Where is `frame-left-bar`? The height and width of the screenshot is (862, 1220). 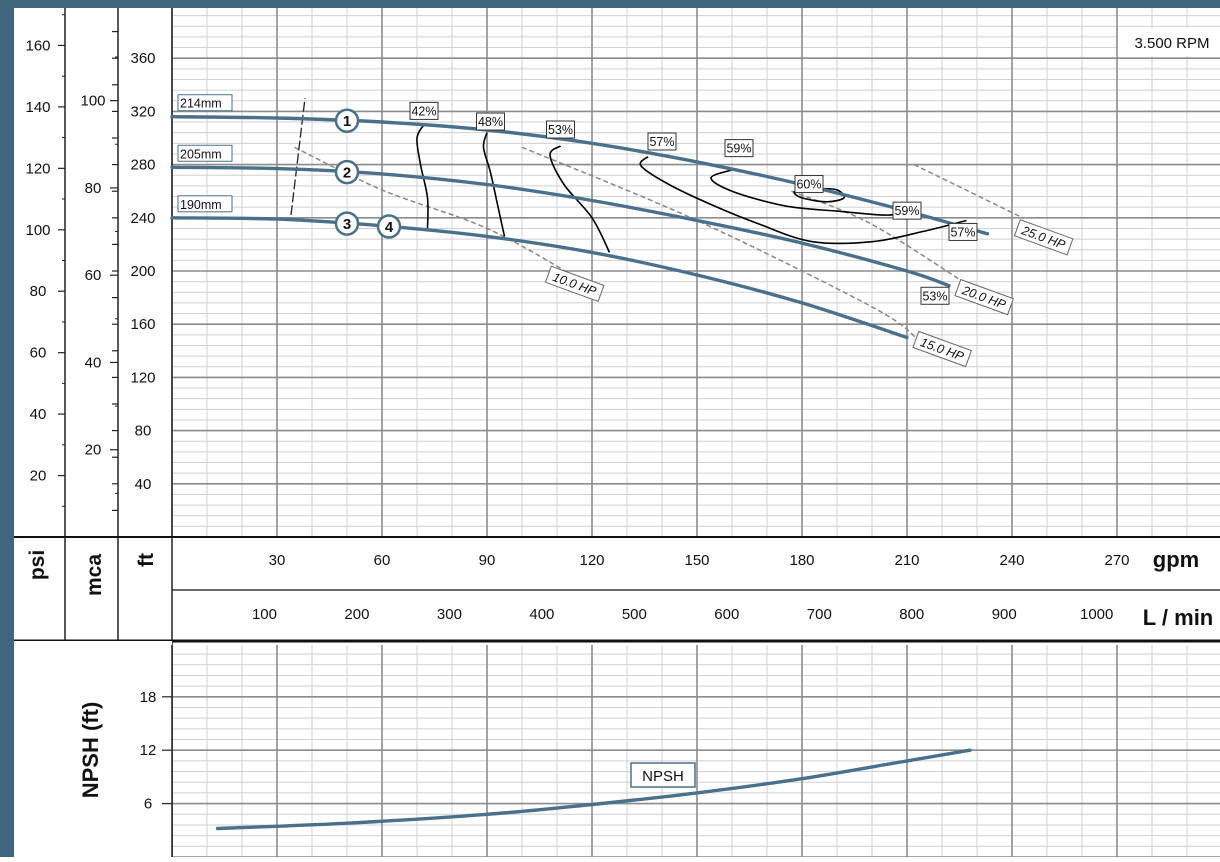 frame-left-bar is located at coordinates (7, 428).